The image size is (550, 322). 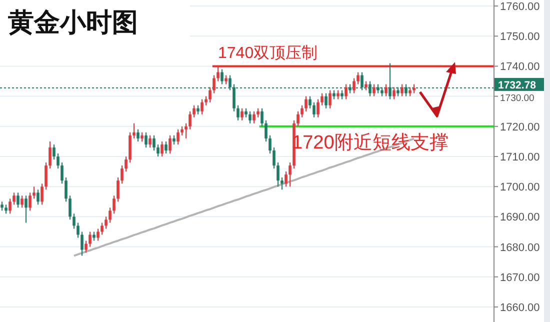 I want to click on y-tick-label: 1750.00, so click(x=520, y=37).